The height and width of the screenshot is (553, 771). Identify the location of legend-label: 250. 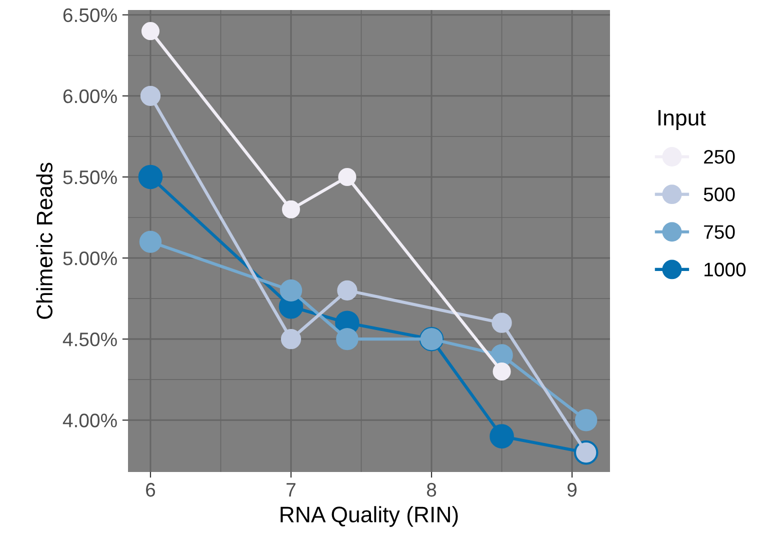
(719, 157).